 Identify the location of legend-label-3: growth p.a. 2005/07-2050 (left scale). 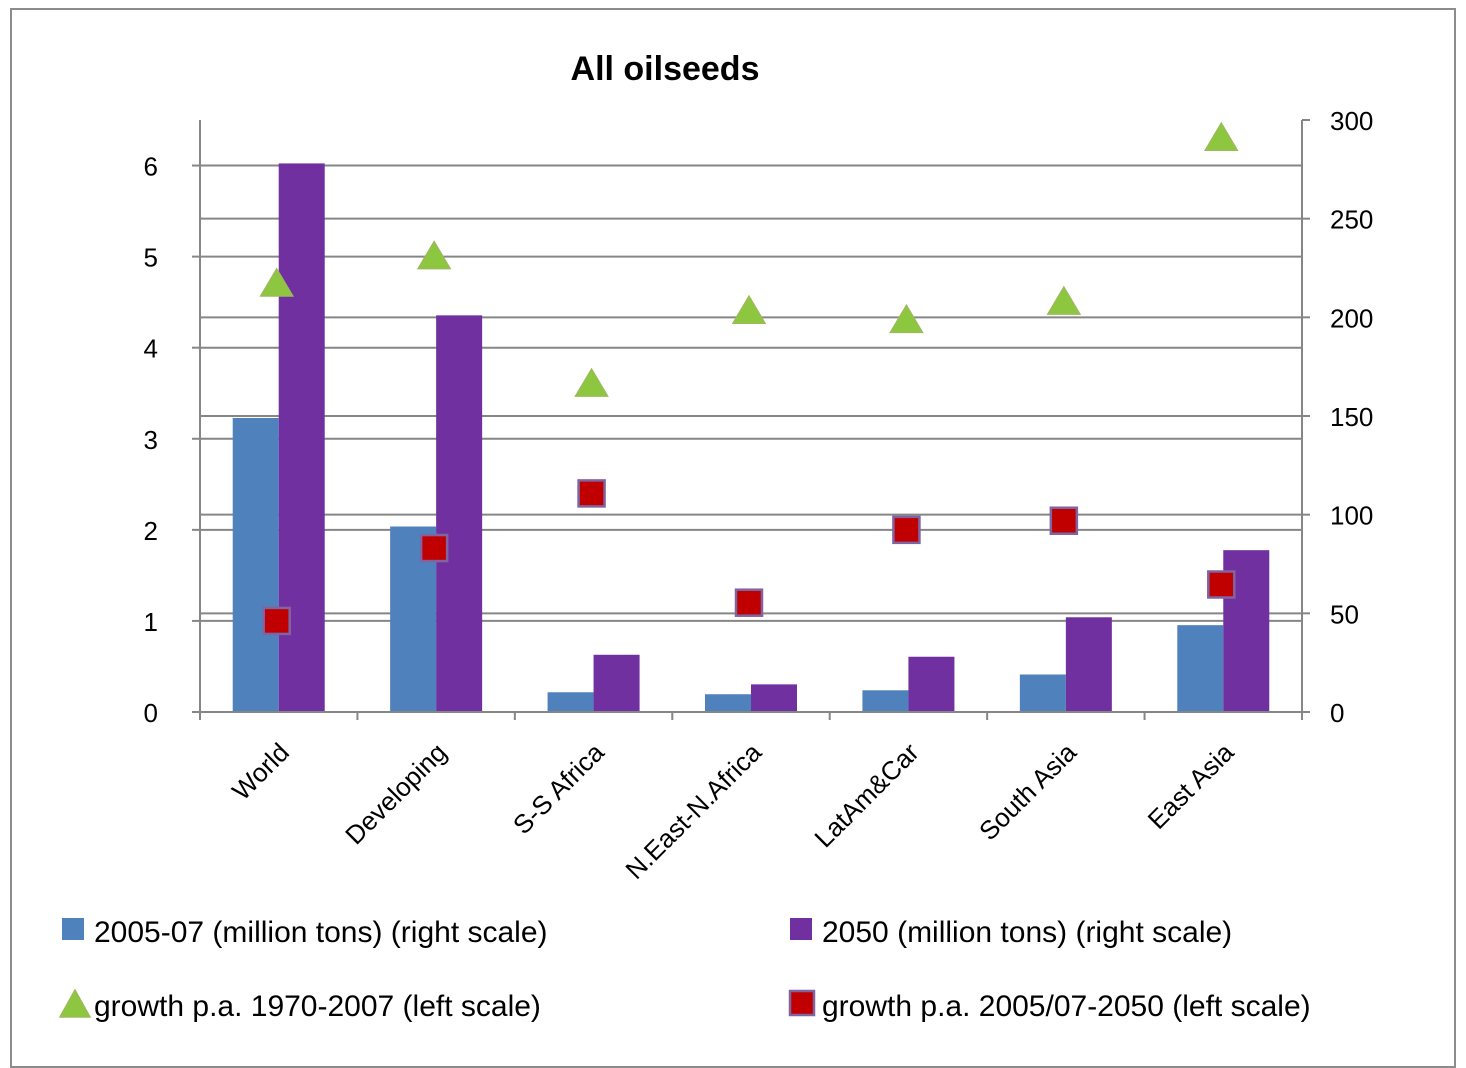
(1066, 1006).